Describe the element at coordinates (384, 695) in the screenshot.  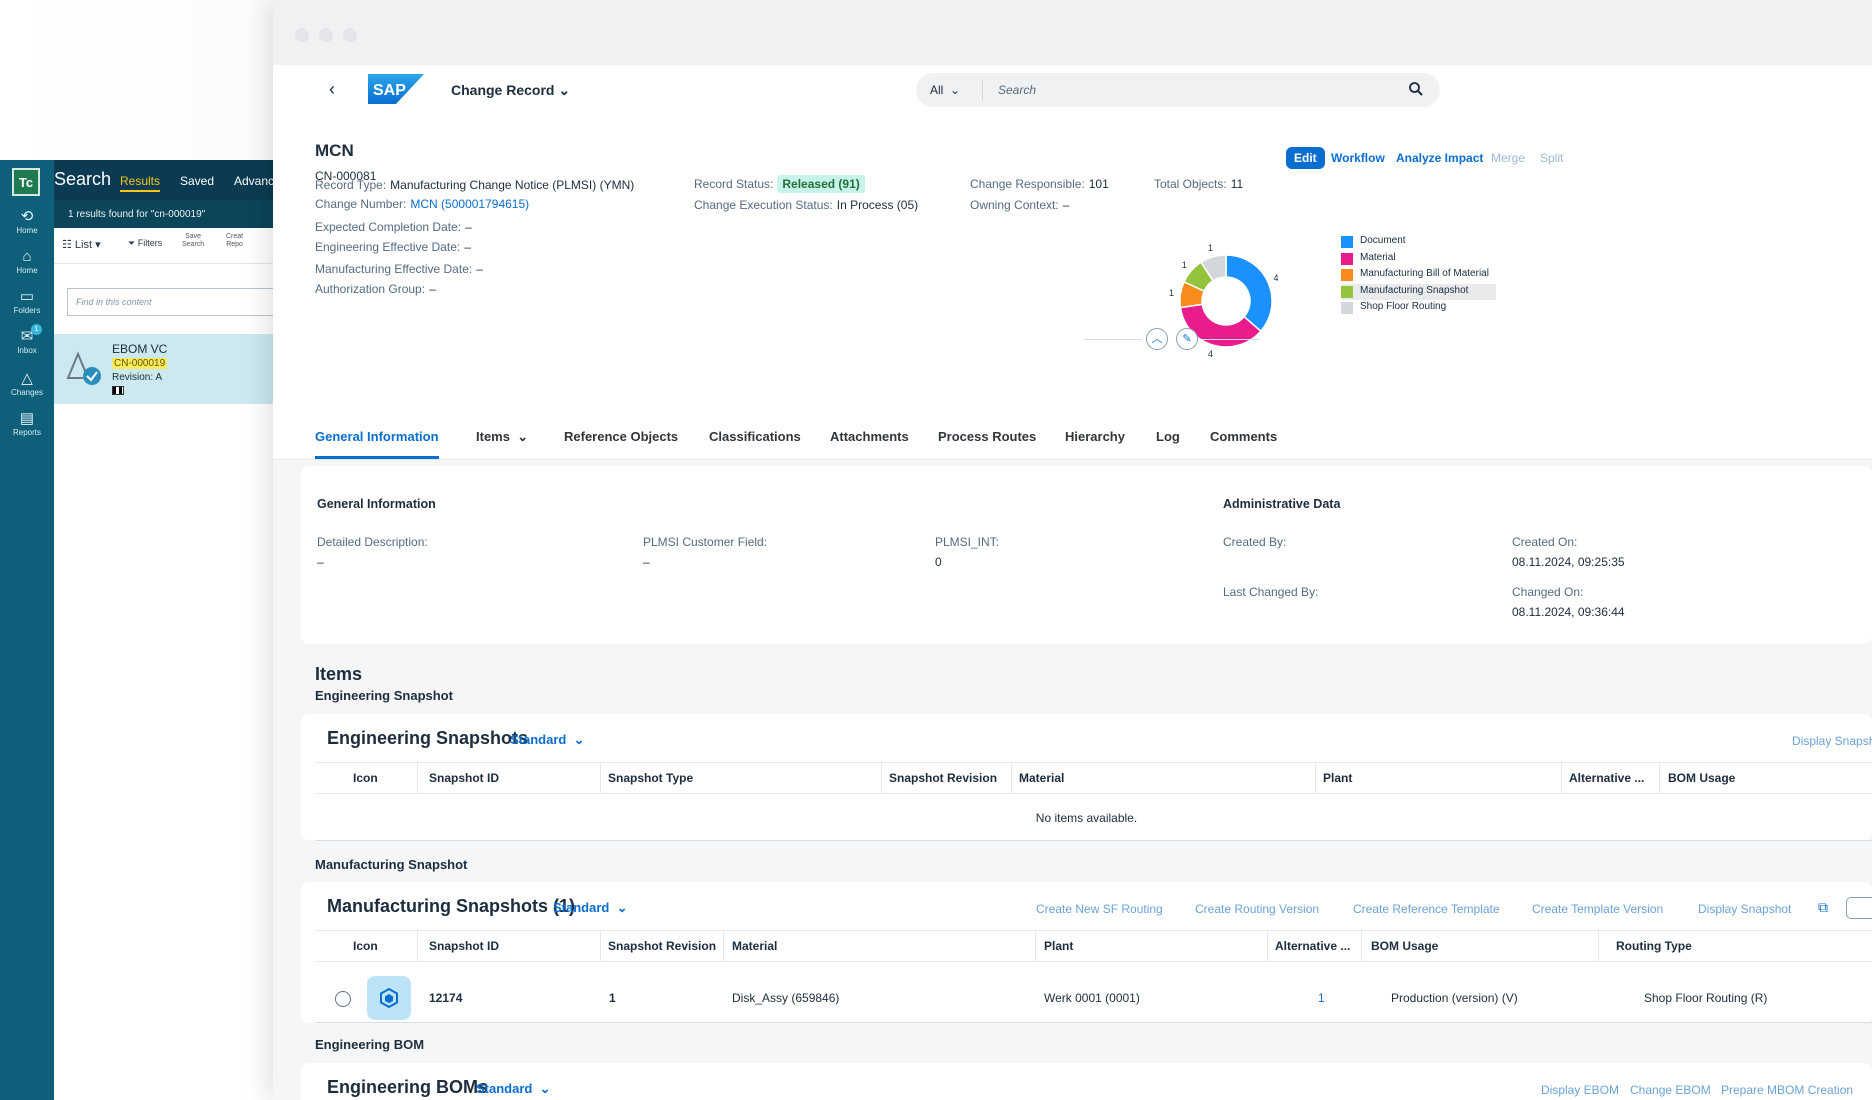
I see `engineering-snapshot-heading: Engineering Snapshot` at that location.